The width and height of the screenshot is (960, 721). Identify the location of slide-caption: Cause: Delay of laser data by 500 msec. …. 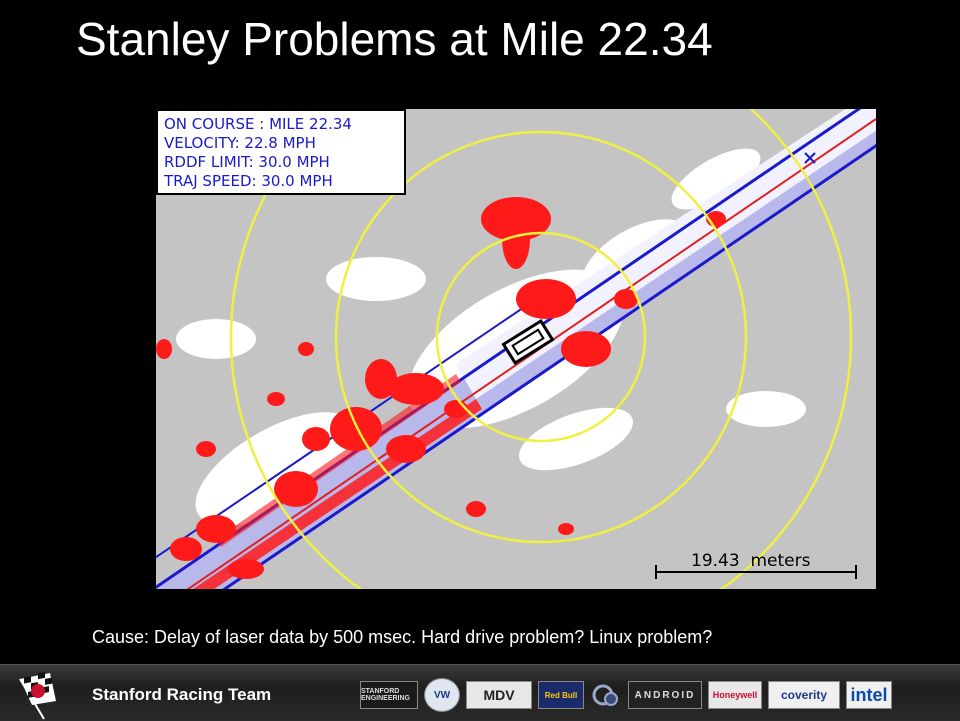
(402, 637).